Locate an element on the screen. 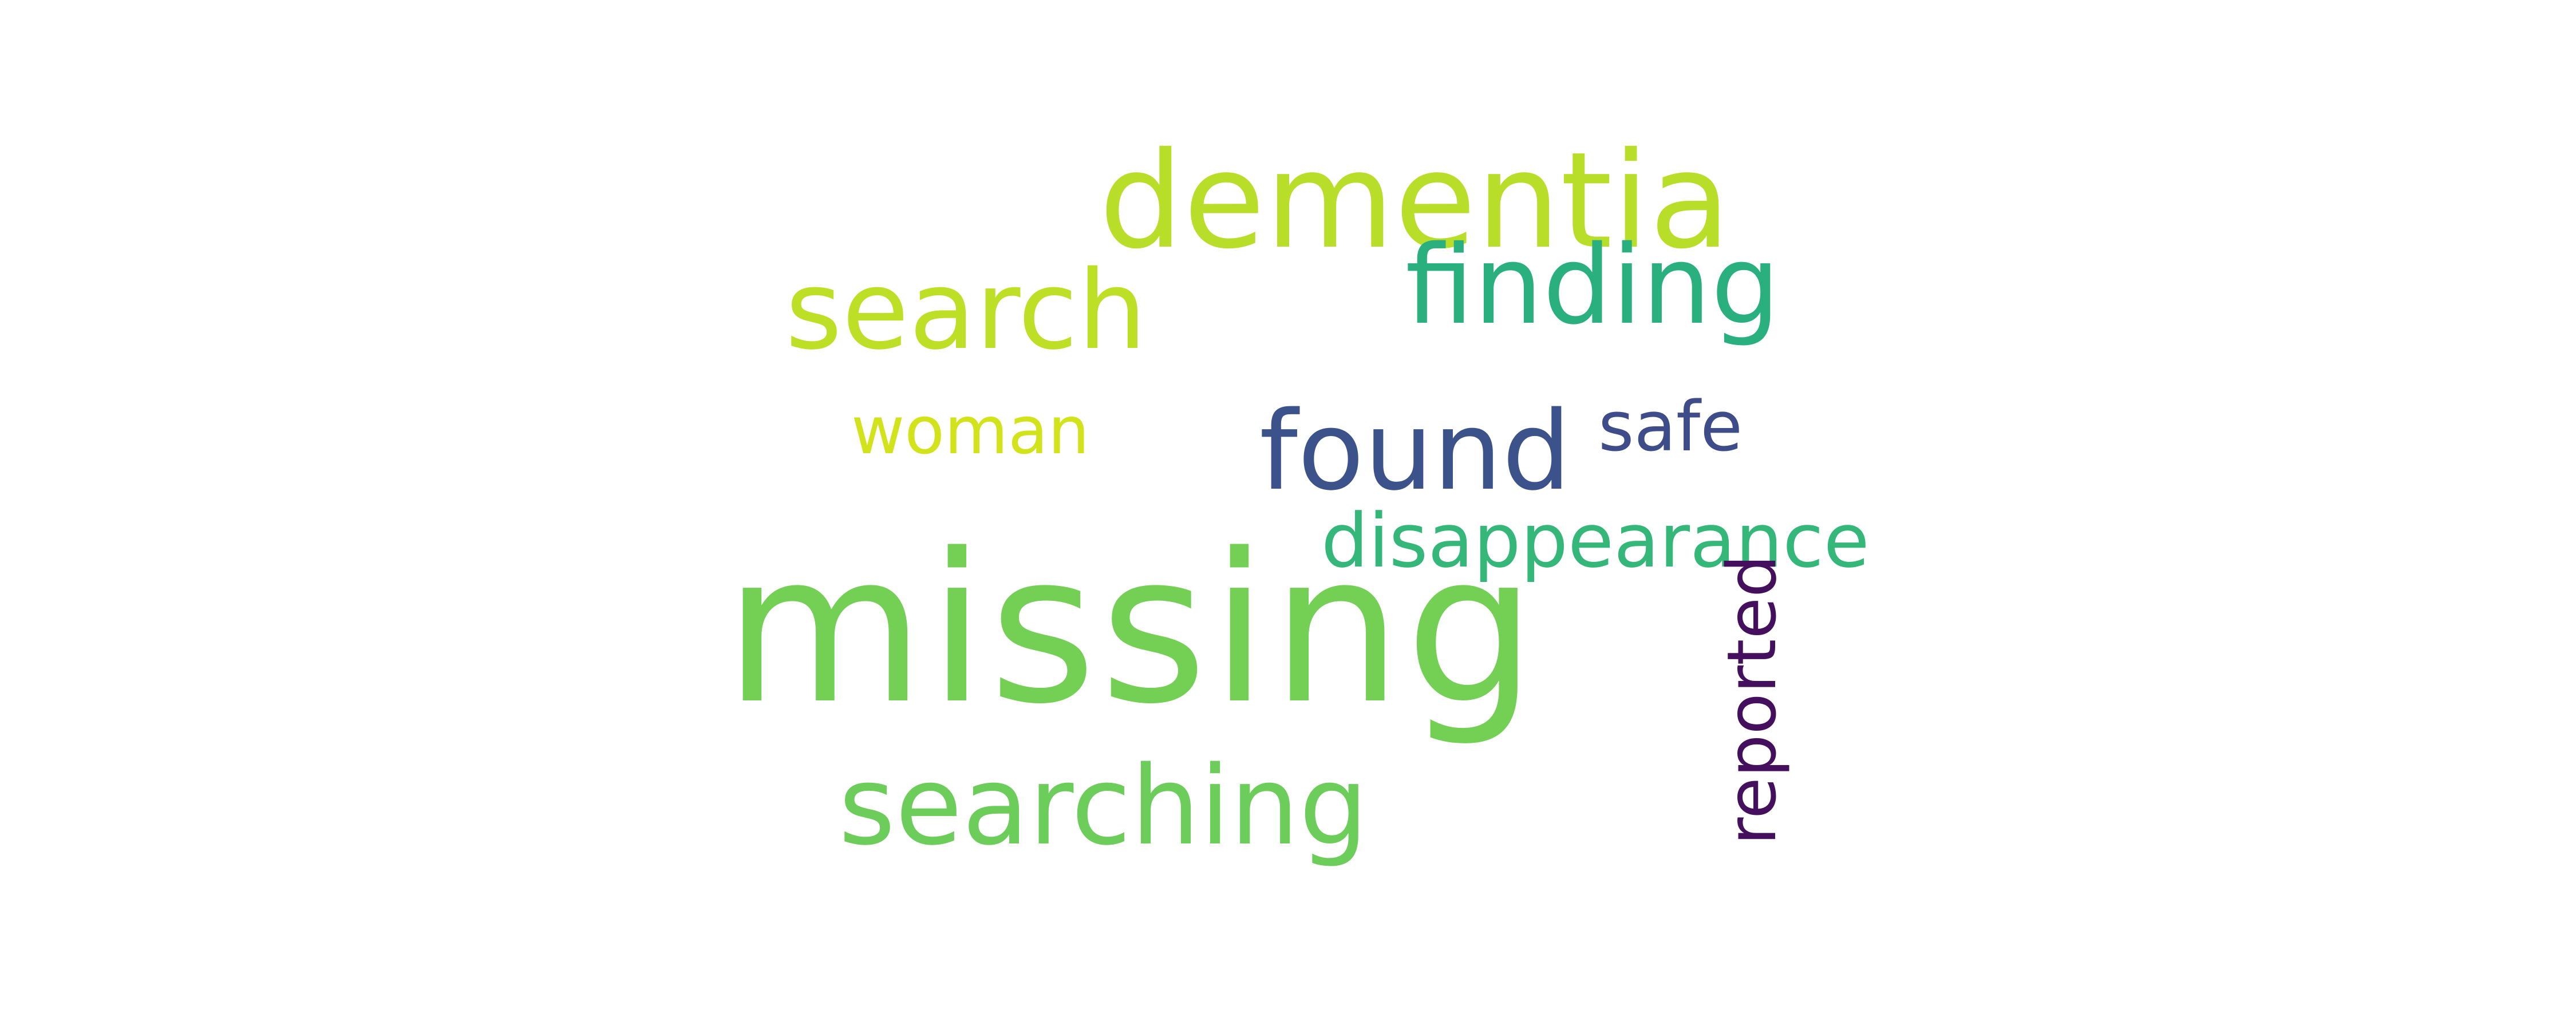 This screenshot has height=1030, width=2576. word-woman: woman is located at coordinates (970, 431).